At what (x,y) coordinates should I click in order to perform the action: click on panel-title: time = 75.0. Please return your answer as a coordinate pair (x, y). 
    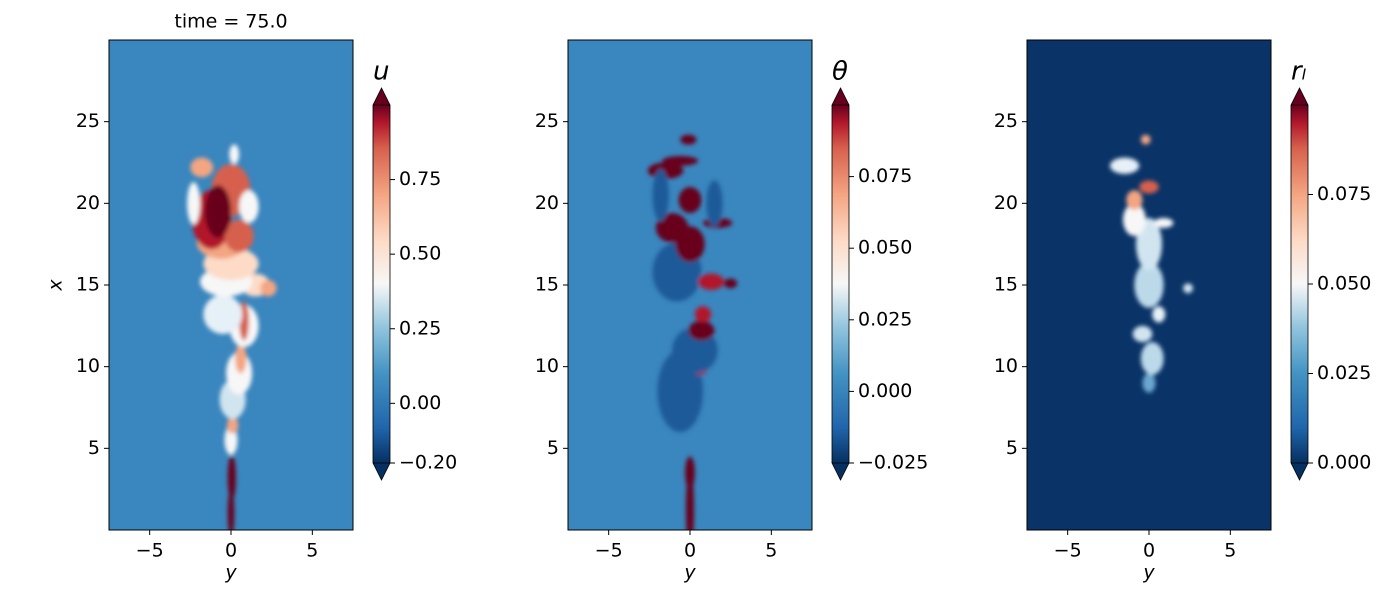
    Looking at the image, I should click on (230, 22).